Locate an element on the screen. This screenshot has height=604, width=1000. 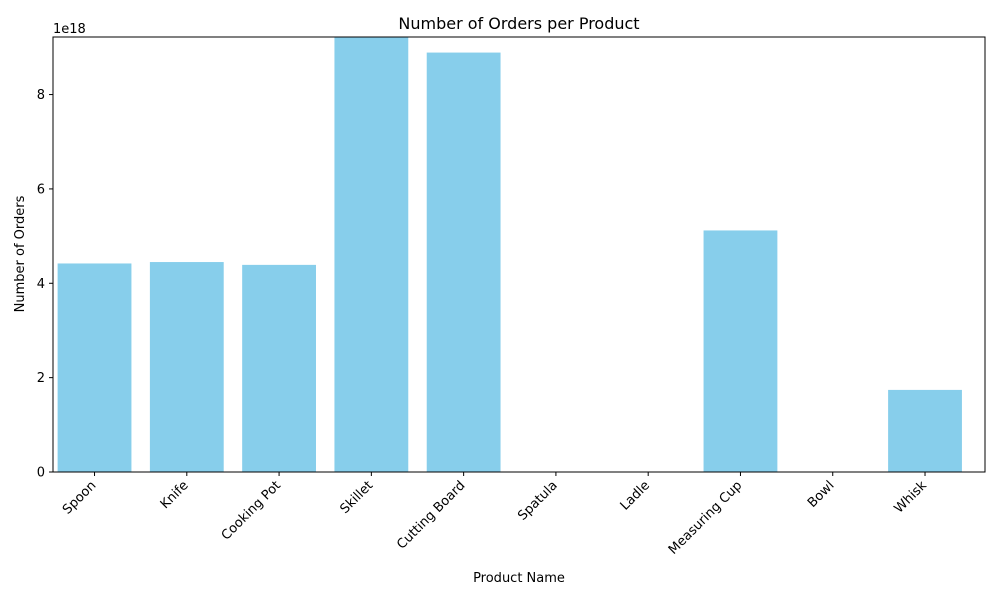
y-axis-label: Number of Orders is located at coordinates (20, 253).